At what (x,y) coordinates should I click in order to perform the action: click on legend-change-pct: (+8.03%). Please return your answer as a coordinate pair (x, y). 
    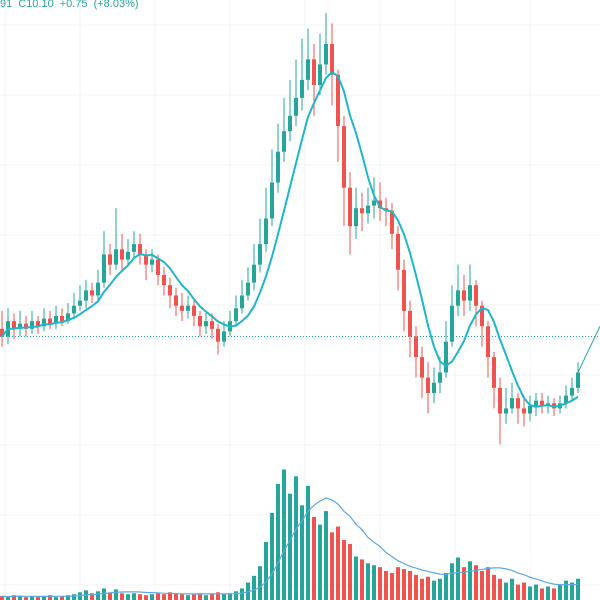
    Looking at the image, I should click on (116, 5).